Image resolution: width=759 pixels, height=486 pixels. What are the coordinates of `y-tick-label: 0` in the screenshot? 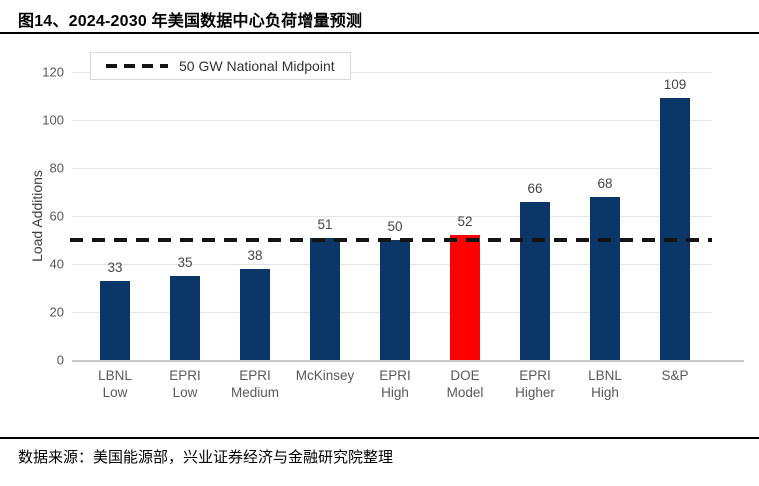 It's located at (60, 360).